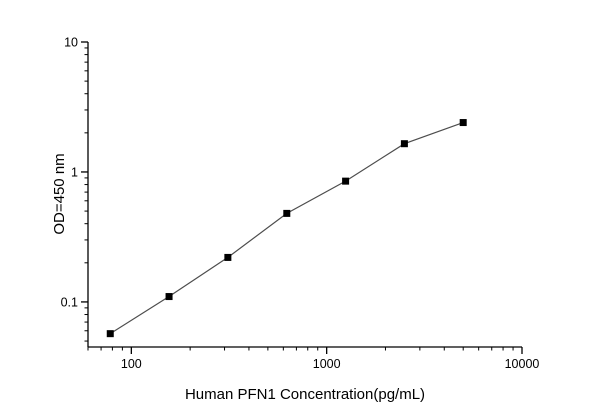 The height and width of the screenshot is (419, 600). Describe the element at coordinates (59, 193) in the screenshot. I see `y-axis-label: OD=450 nm` at that location.